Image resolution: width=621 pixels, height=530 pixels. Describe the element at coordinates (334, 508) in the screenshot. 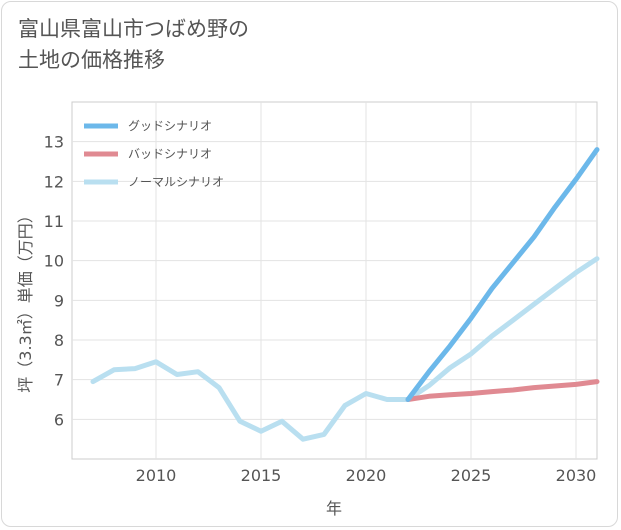

I see `x-axis-label: 年` at that location.